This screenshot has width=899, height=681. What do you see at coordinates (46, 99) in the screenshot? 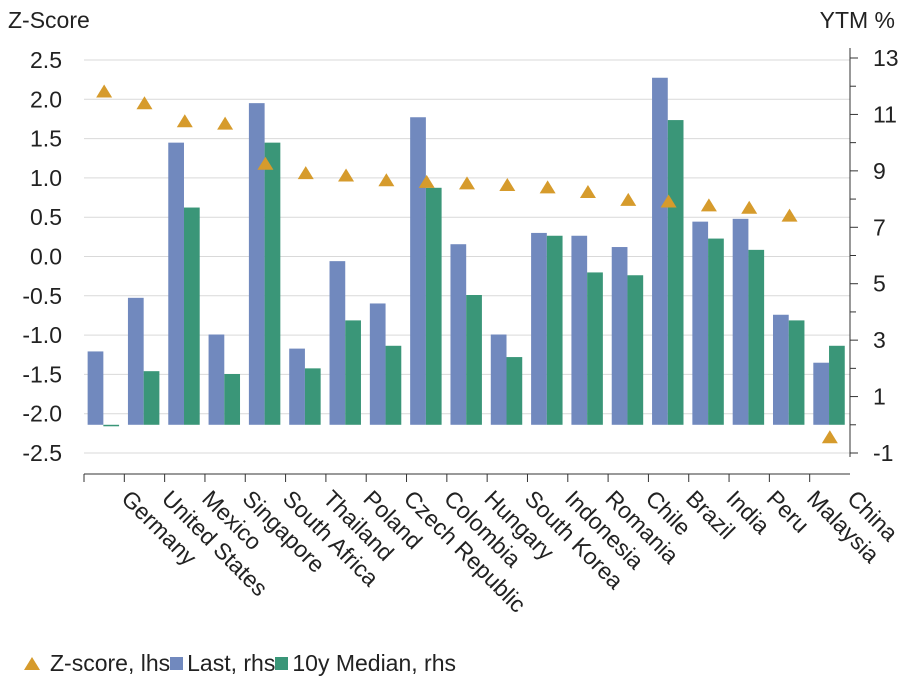
I see `y-left-tick-label: 2.0` at bounding box center [46, 99].